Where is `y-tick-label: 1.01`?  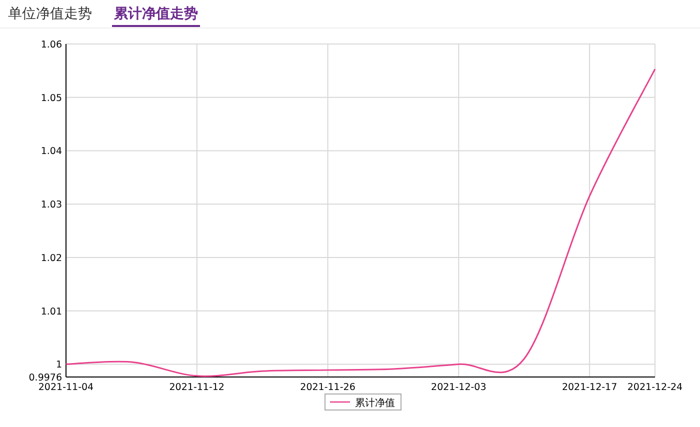 y-tick-label: 1.01 is located at coordinates (51, 312).